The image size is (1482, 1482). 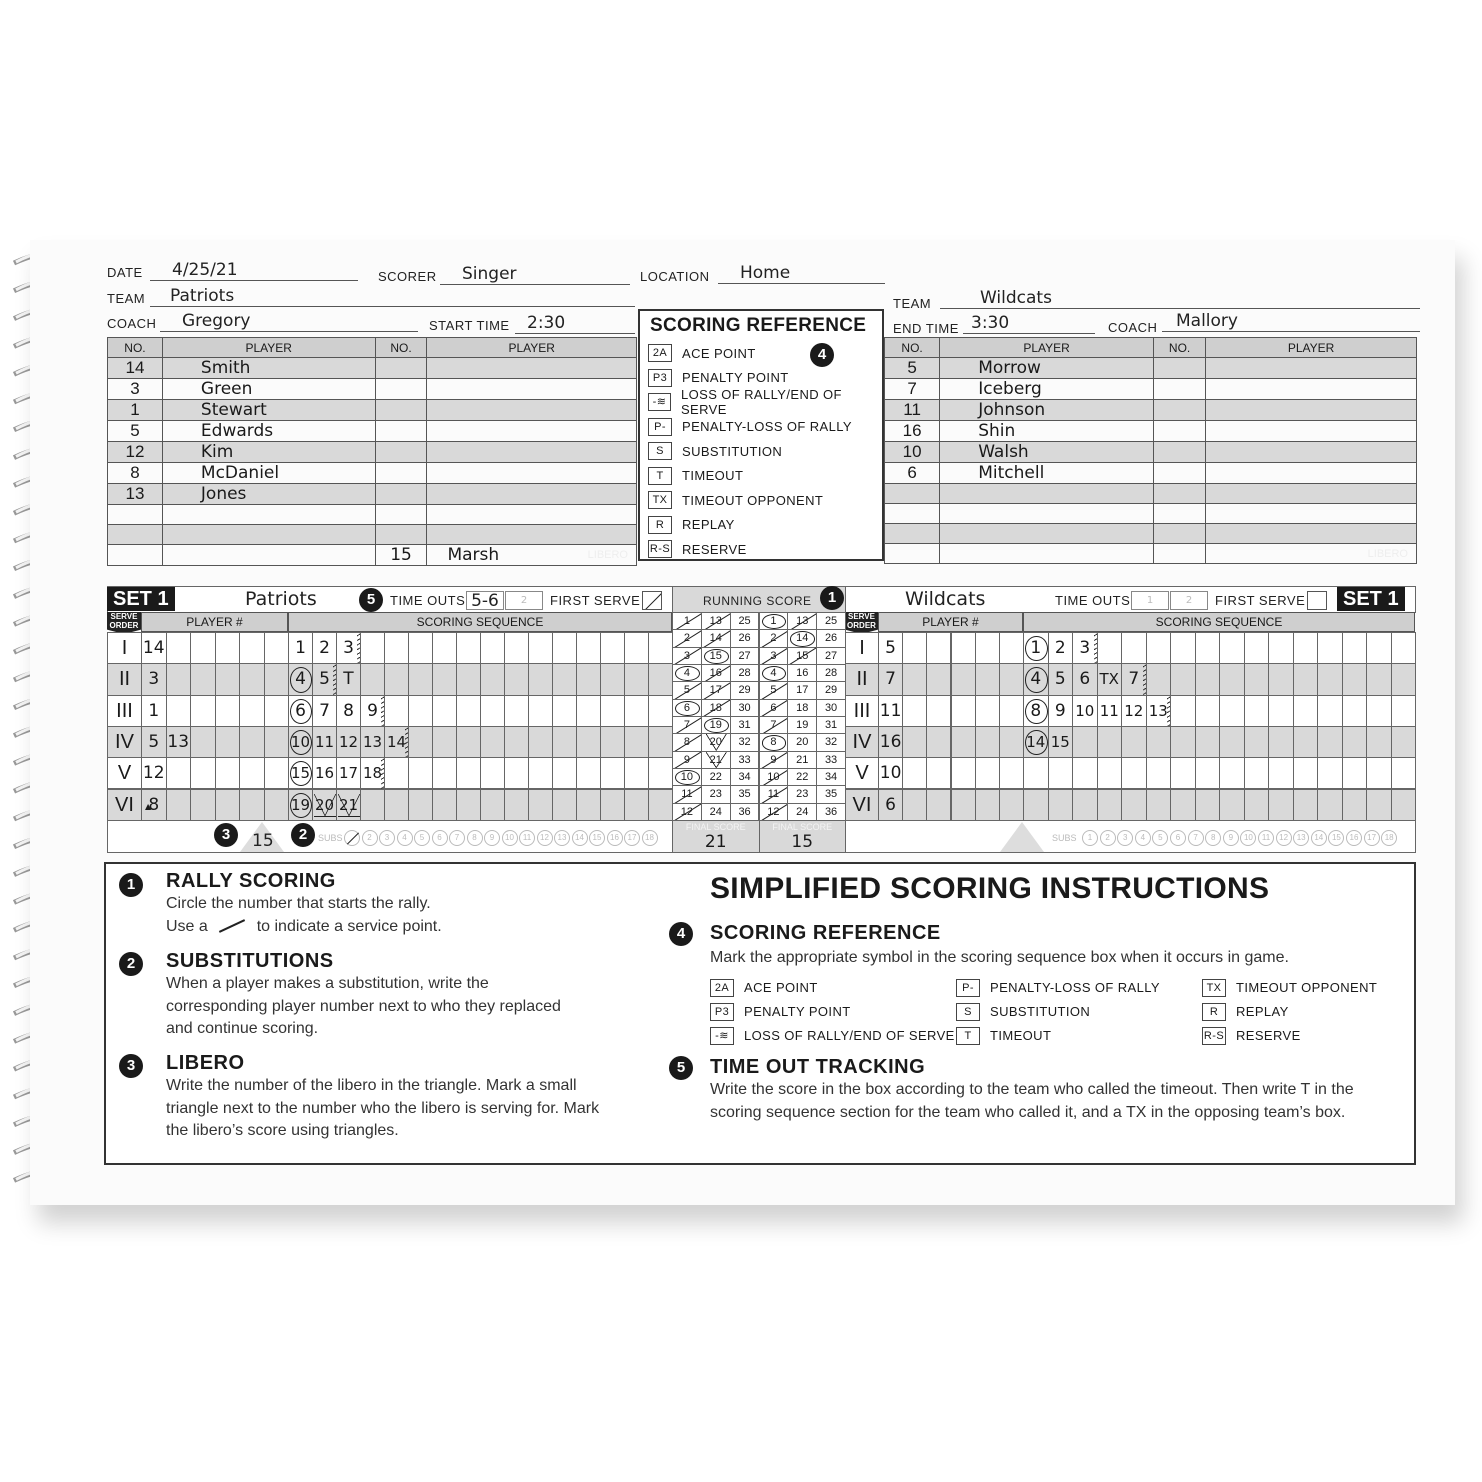 I want to click on running-score-cell: 18, so click(x=802, y=707).